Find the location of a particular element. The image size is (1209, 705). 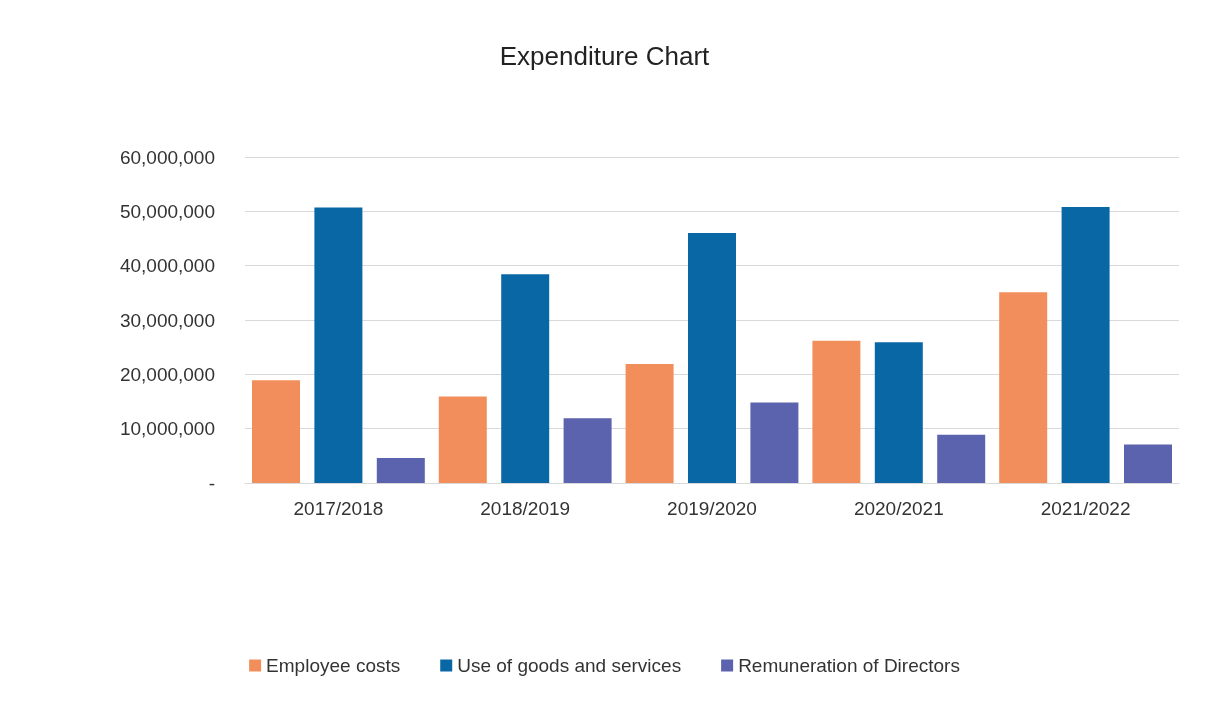

x-tick-label: 2020/2021 is located at coordinates (898, 508).